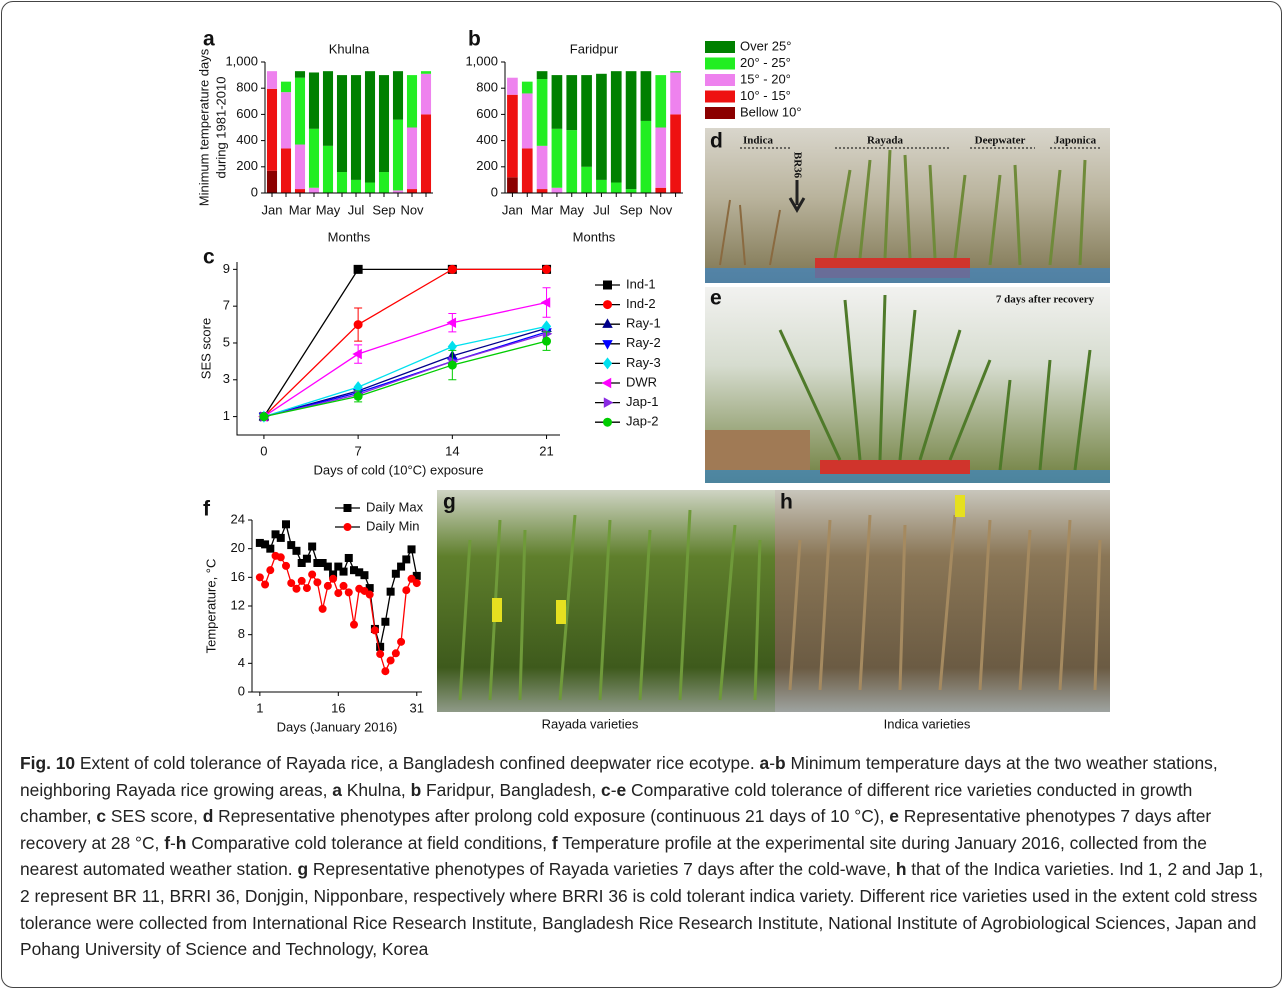 The width and height of the screenshot is (1285, 991). What do you see at coordinates (594, 236) in the screenshot?
I see `x-axis-label: Months` at bounding box center [594, 236].